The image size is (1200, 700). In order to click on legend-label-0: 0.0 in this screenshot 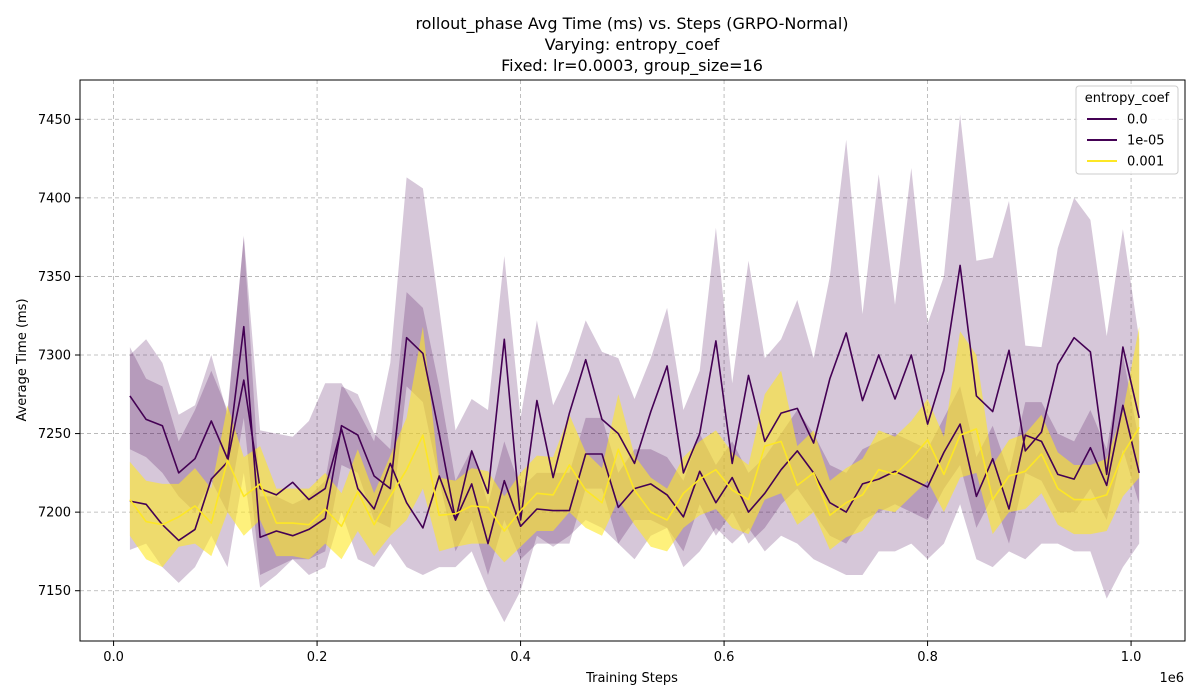, I will do `click(1137, 120)`.